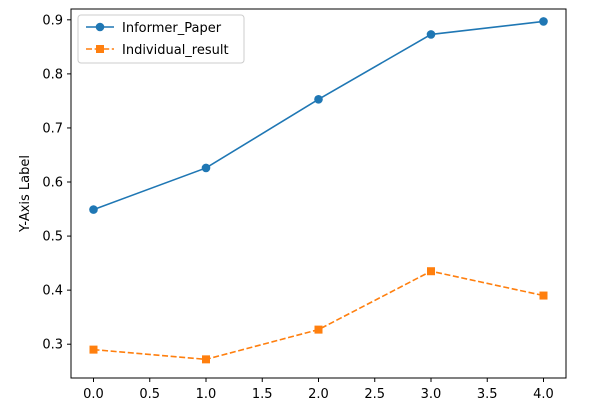 The height and width of the screenshot is (408, 597). I want to click on x-axis: 0.0 0.5 1.0 1.5 2.0 2.5 3.0 3.5 4.0, so click(318, 390).